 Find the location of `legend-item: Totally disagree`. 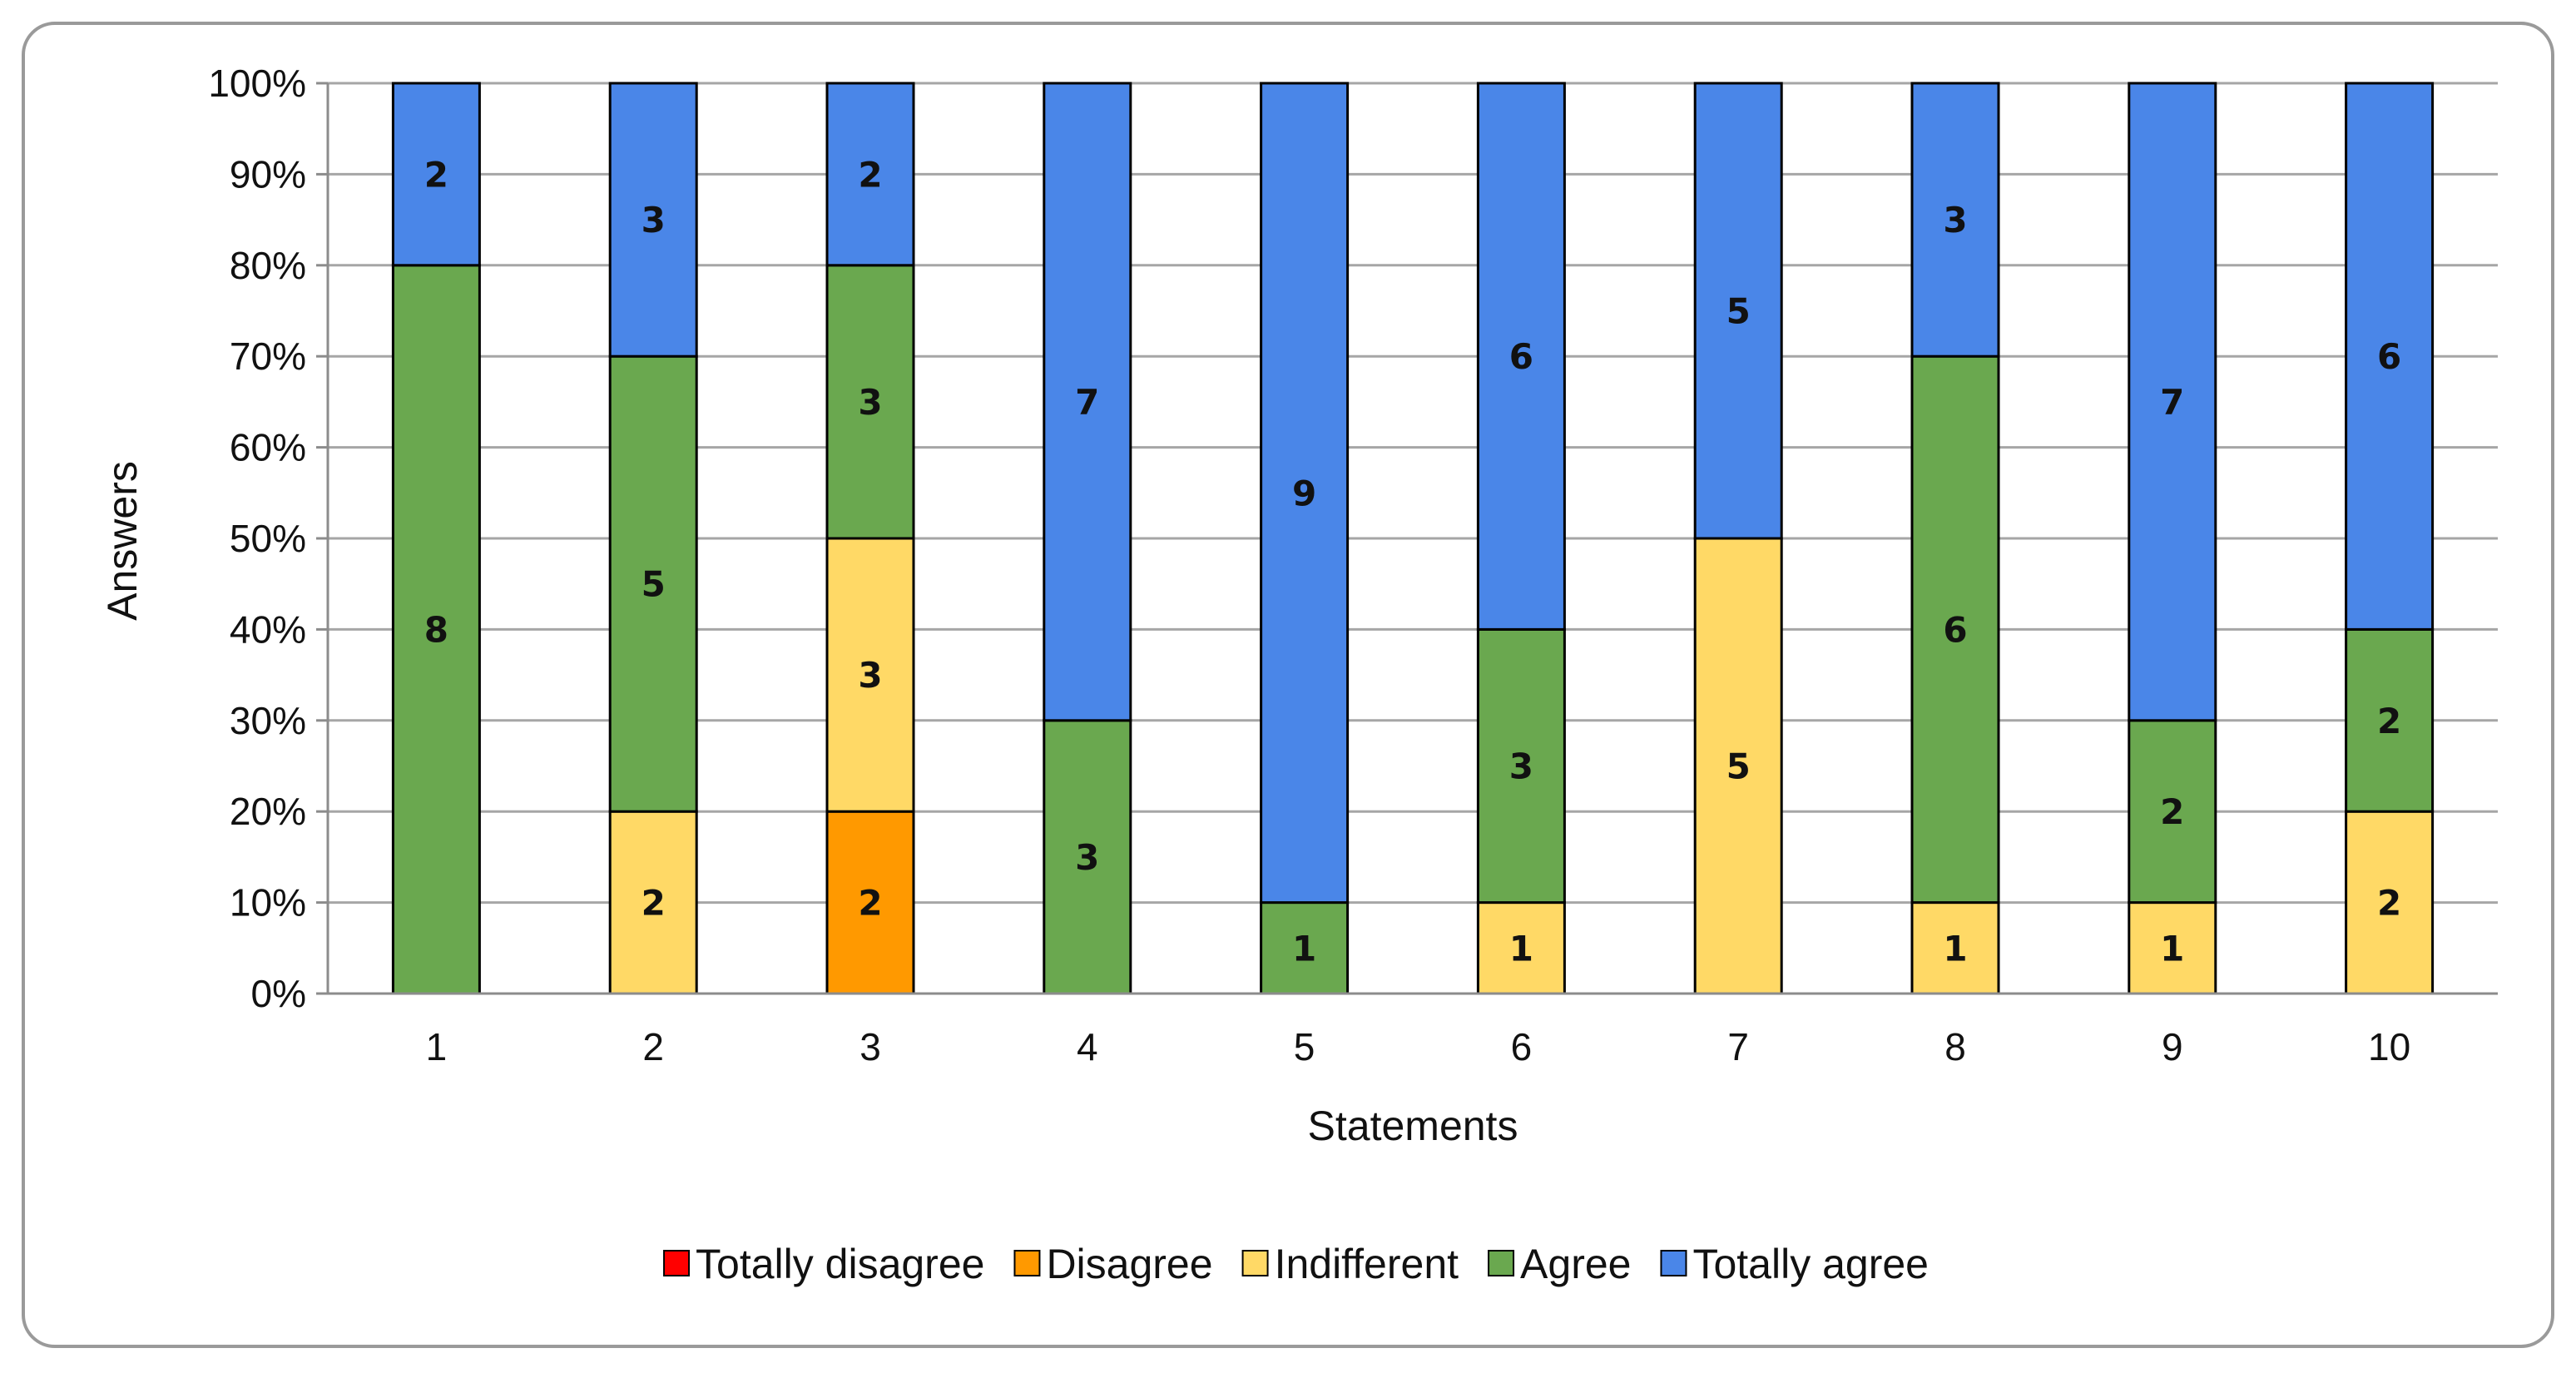

legend-item: Totally disagree is located at coordinates (824, 1264).